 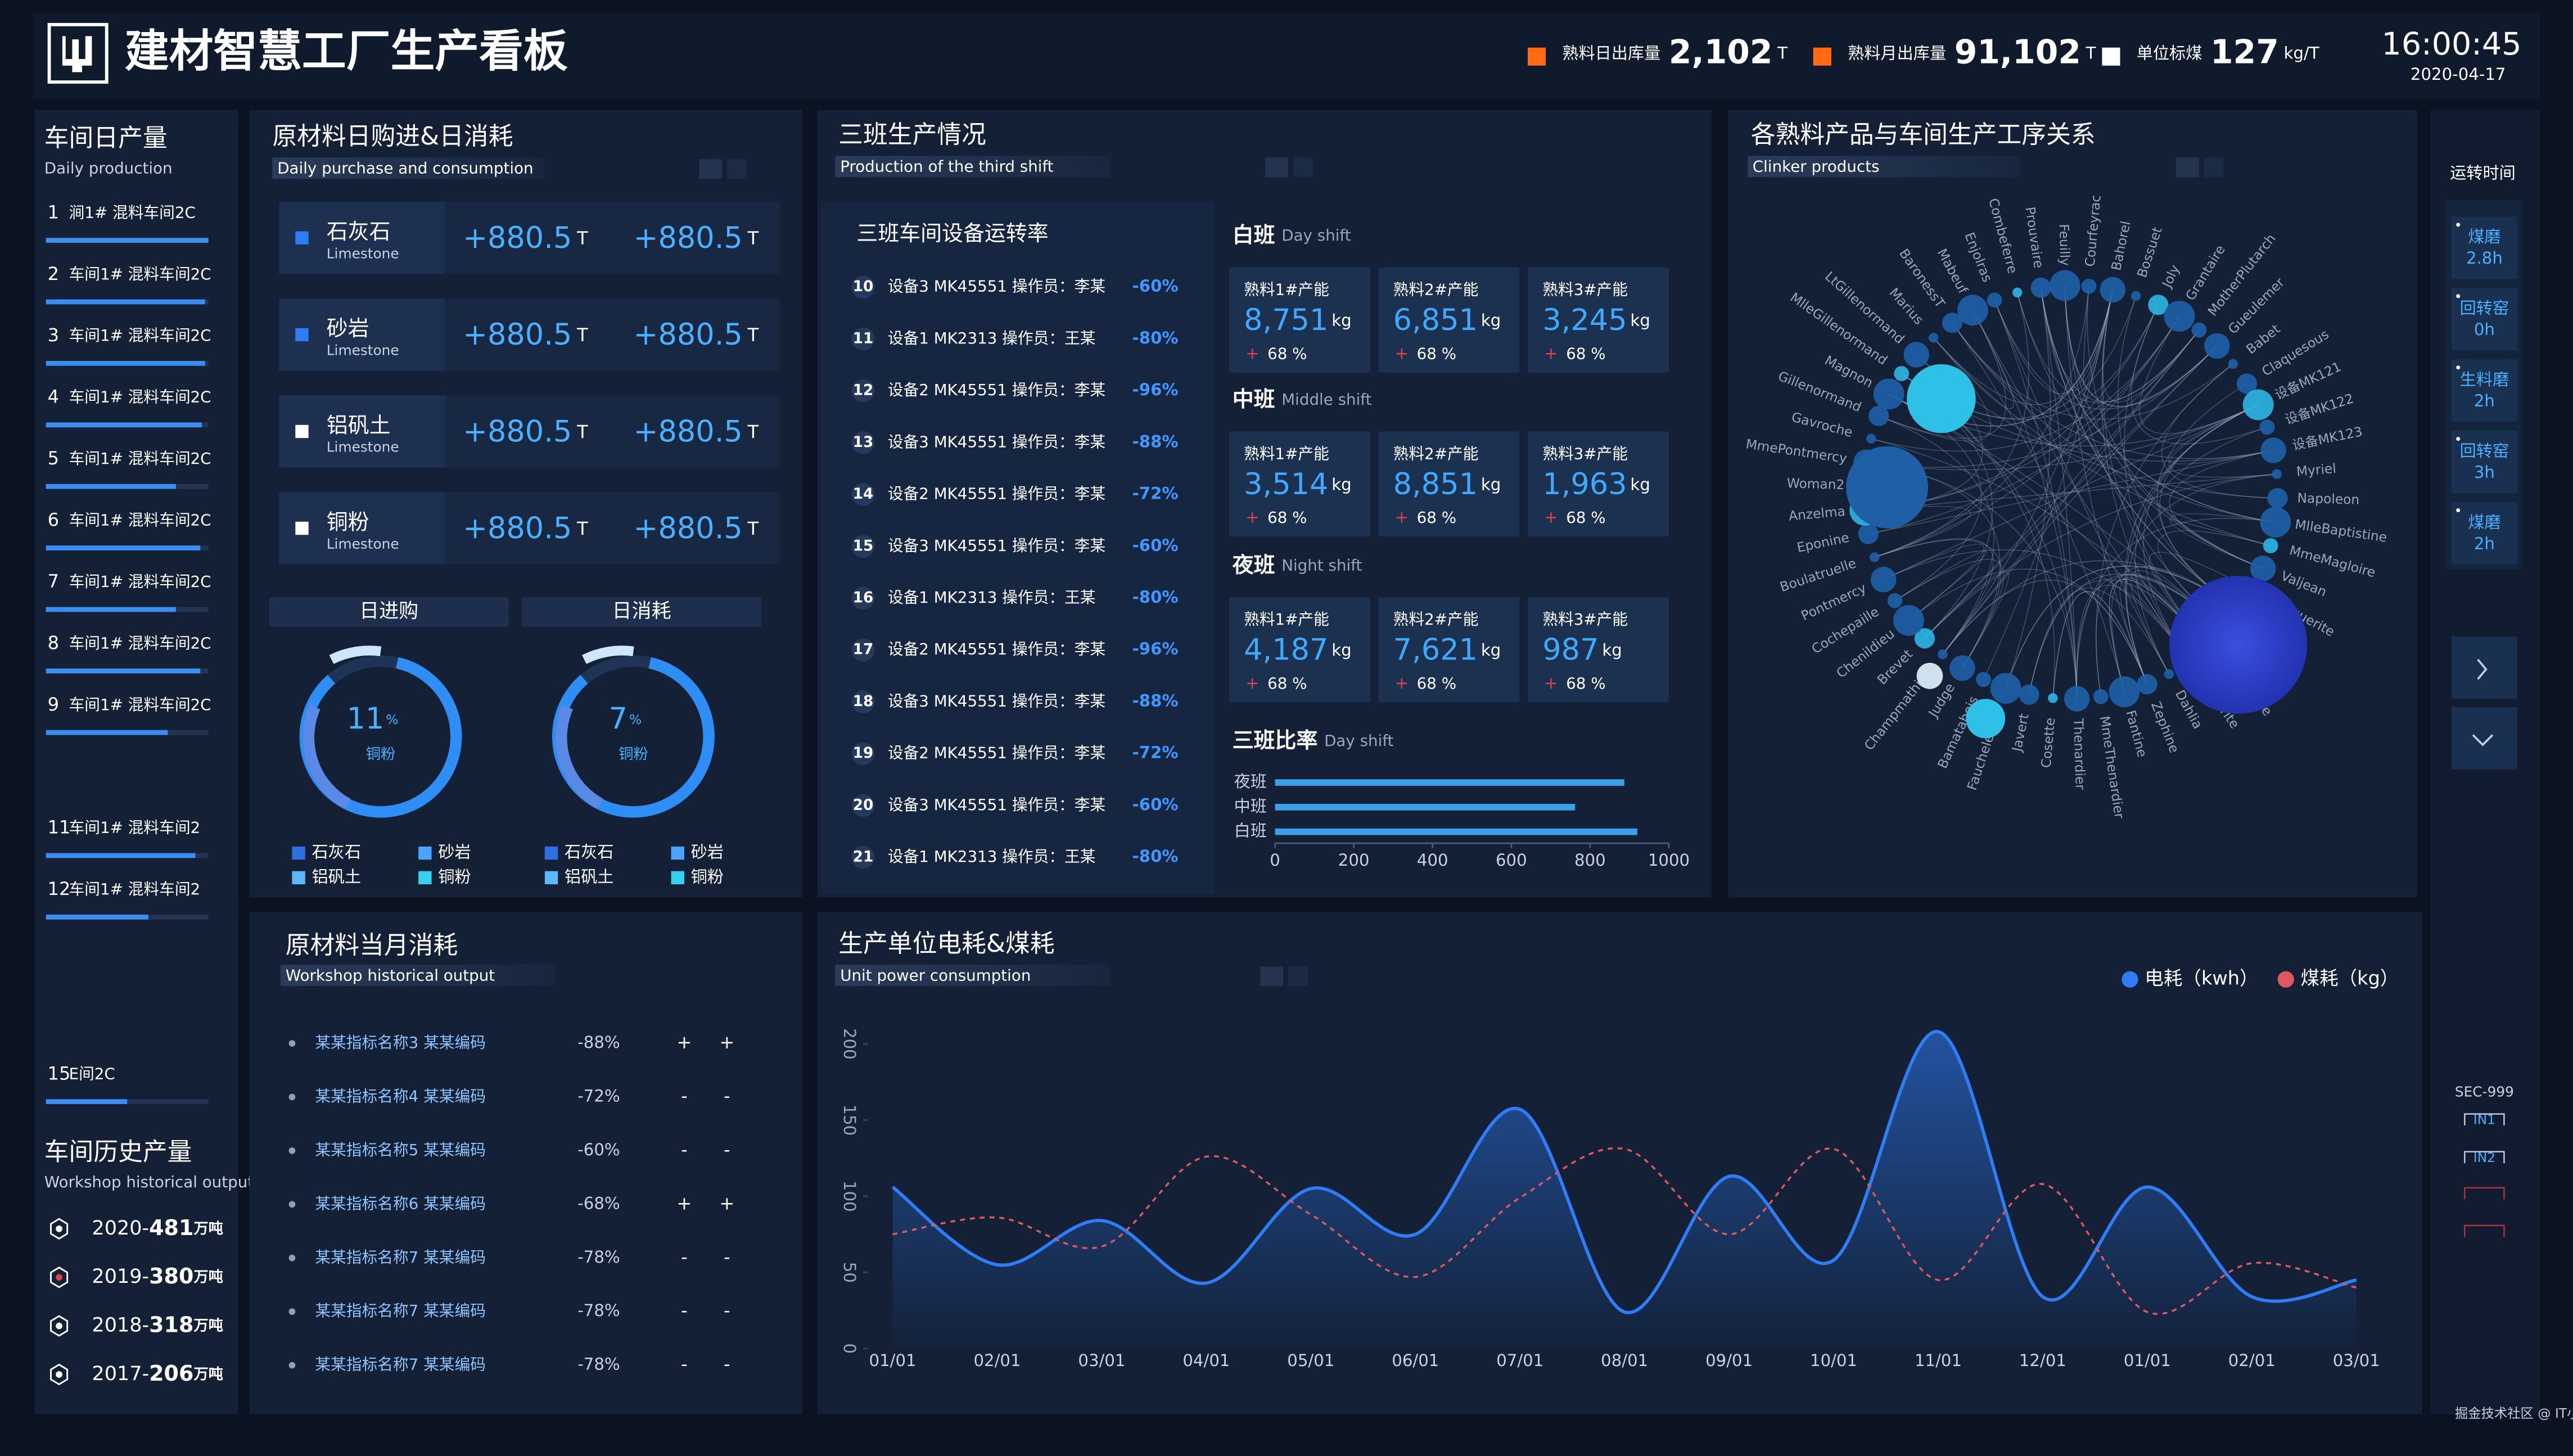 What do you see at coordinates (1415, 1361) in the screenshot?
I see `x-tick-label: 06/01` at bounding box center [1415, 1361].